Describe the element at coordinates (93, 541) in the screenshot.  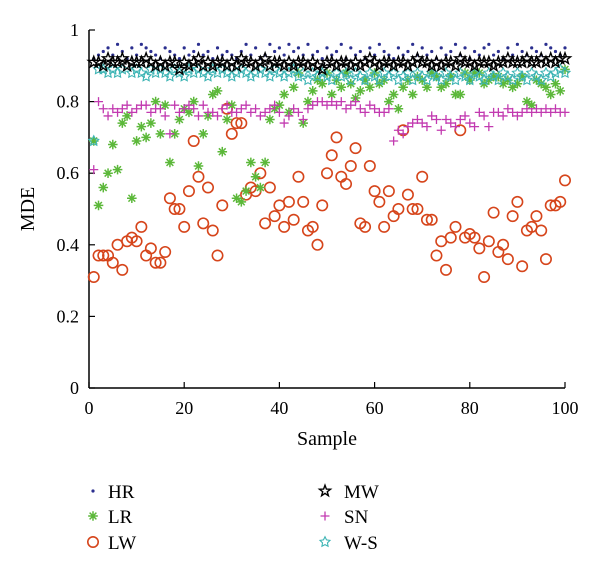
I see `legend-marker` at that location.